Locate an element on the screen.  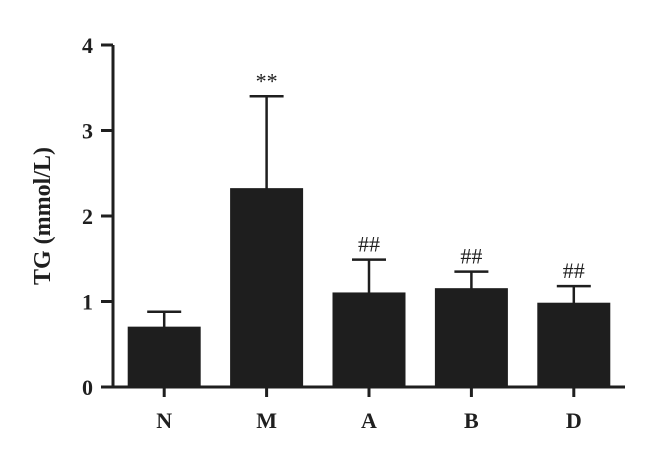
bar-b is located at coordinates (471, 338).